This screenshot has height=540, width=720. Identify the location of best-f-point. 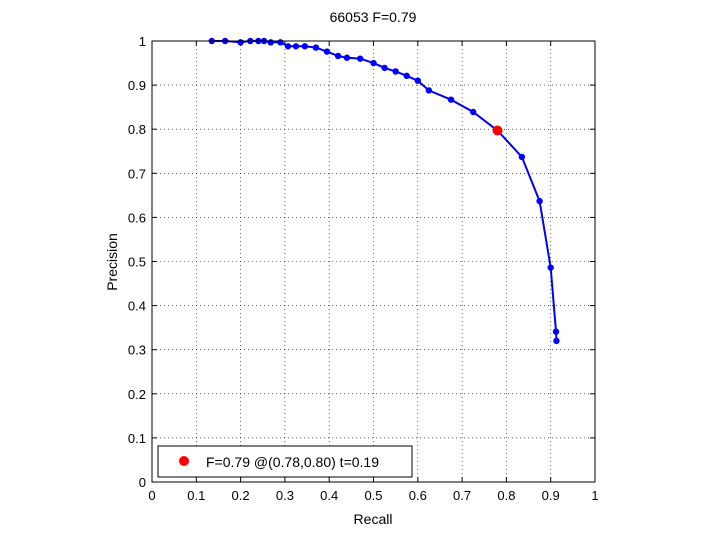
(497, 130).